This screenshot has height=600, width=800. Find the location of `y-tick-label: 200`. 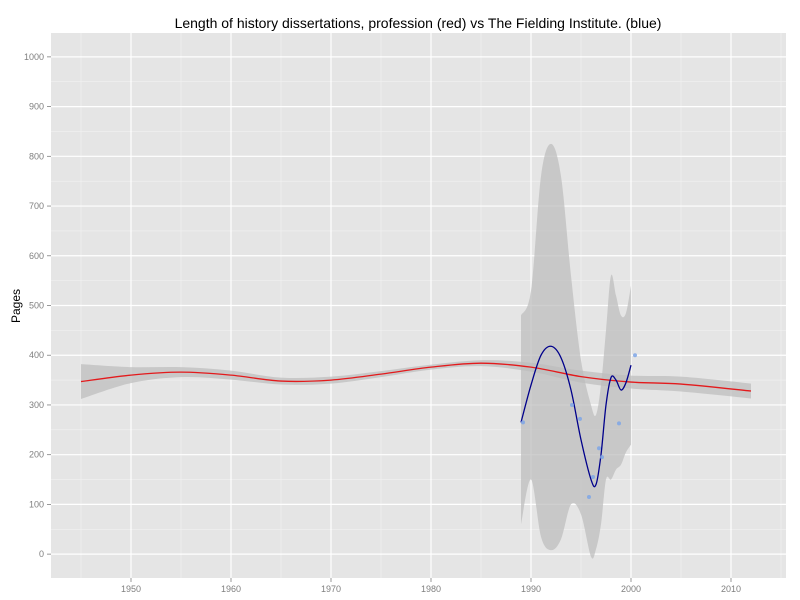

y-tick-label: 200 is located at coordinates (36, 455).